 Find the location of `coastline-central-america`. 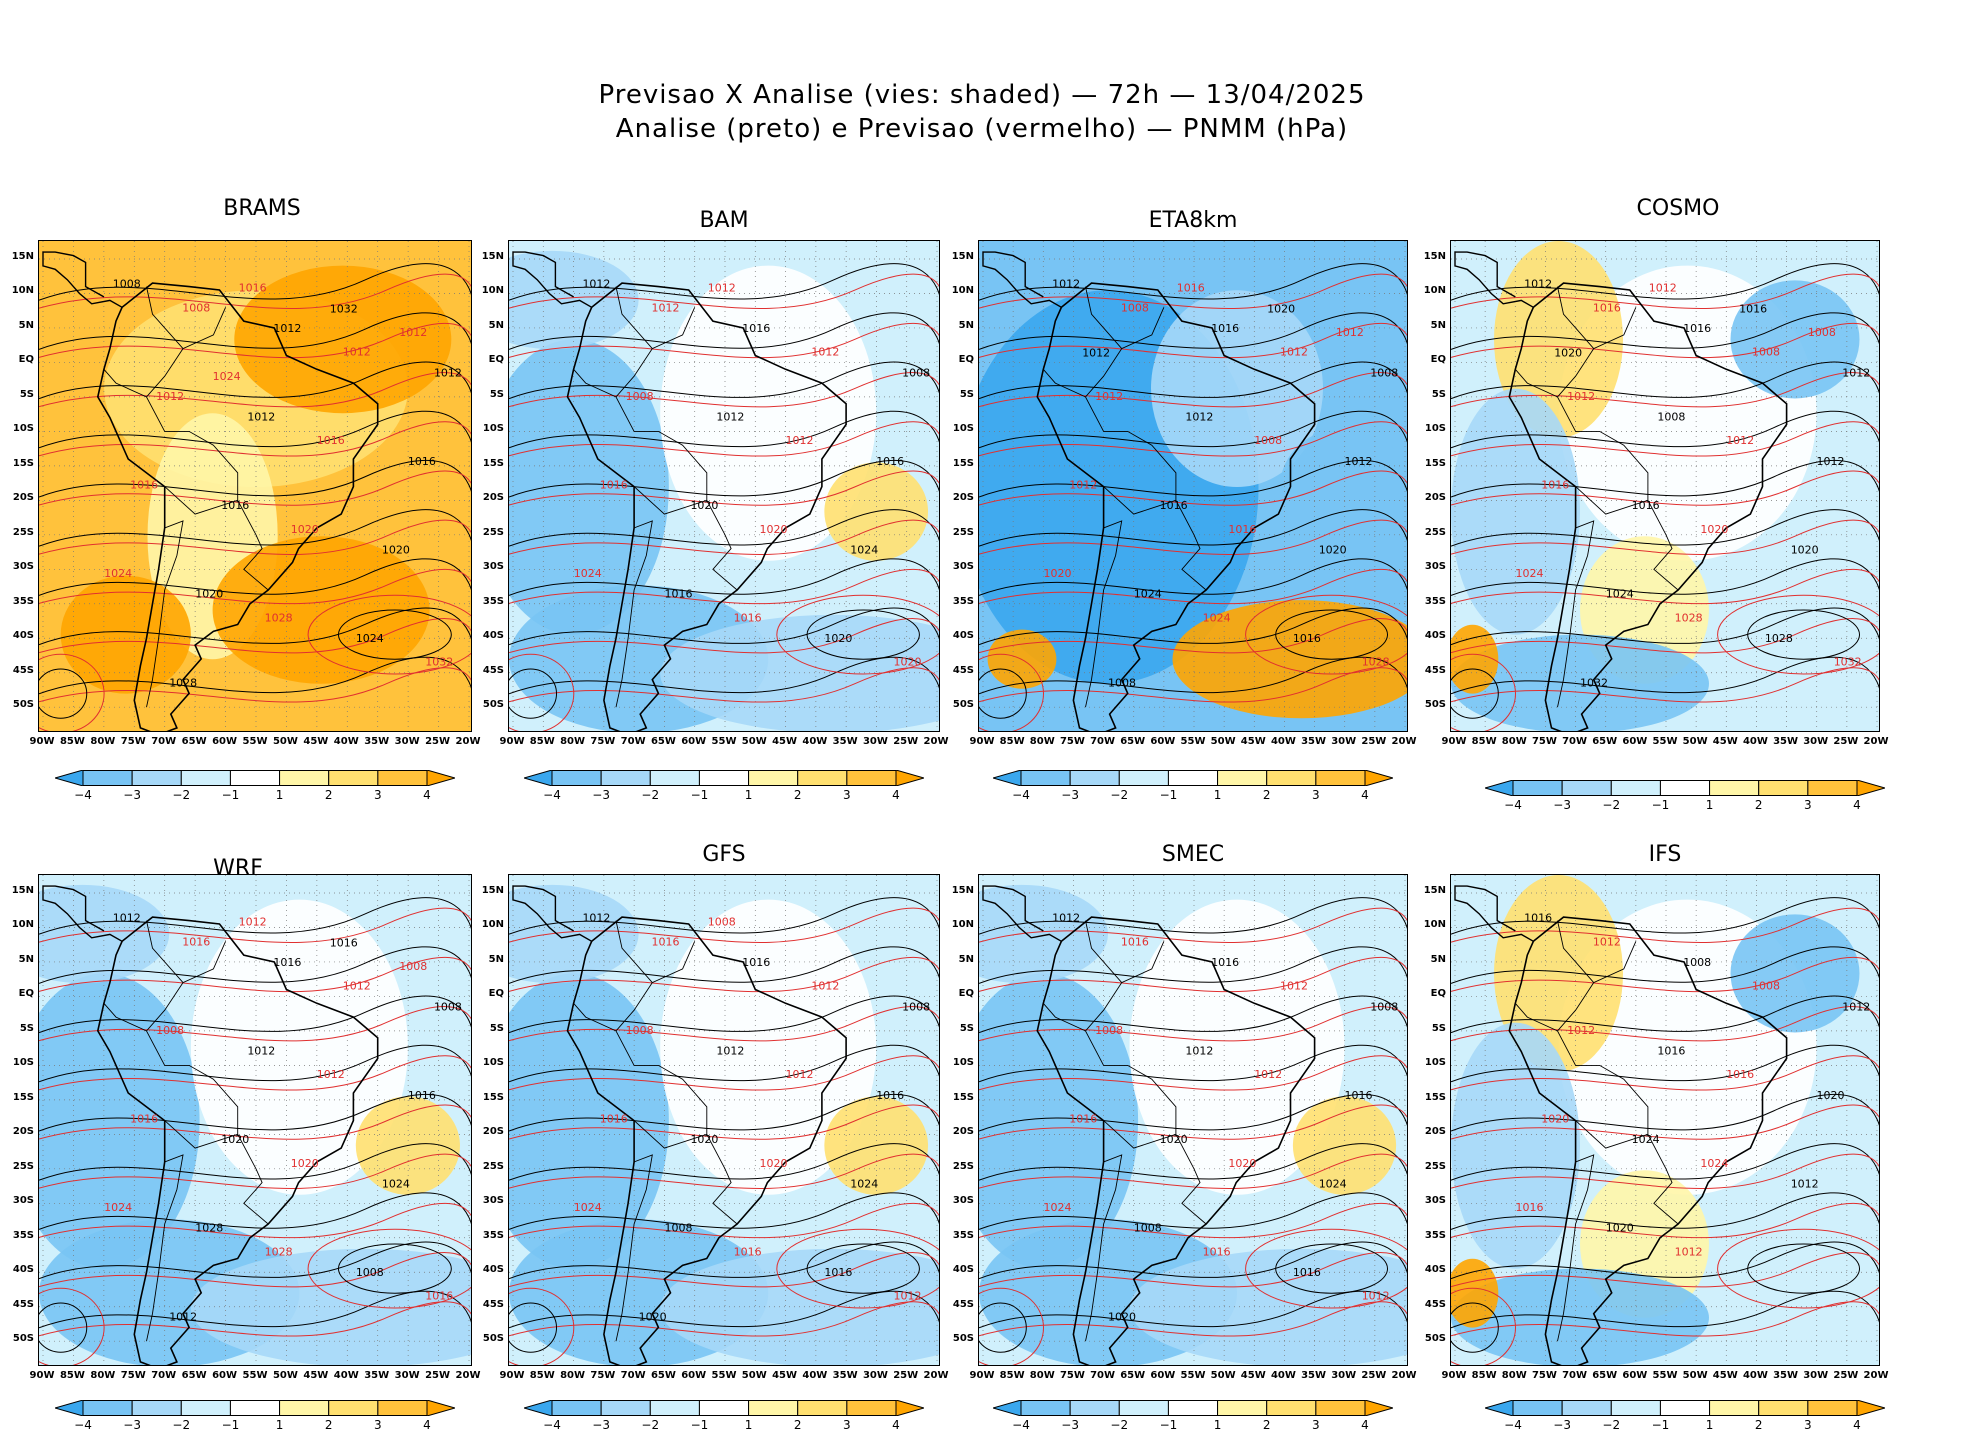

coastline-central-america is located at coordinates (1494, 279).